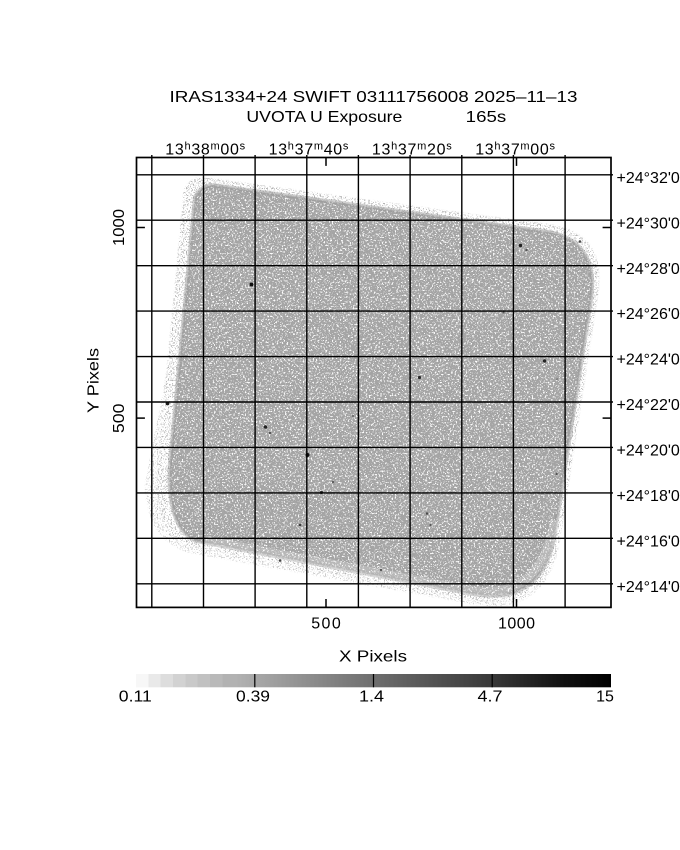  What do you see at coordinates (648, 541) in the screenshot?
I see `svg-text: +24°16'0` at bounding box center [648, 541].